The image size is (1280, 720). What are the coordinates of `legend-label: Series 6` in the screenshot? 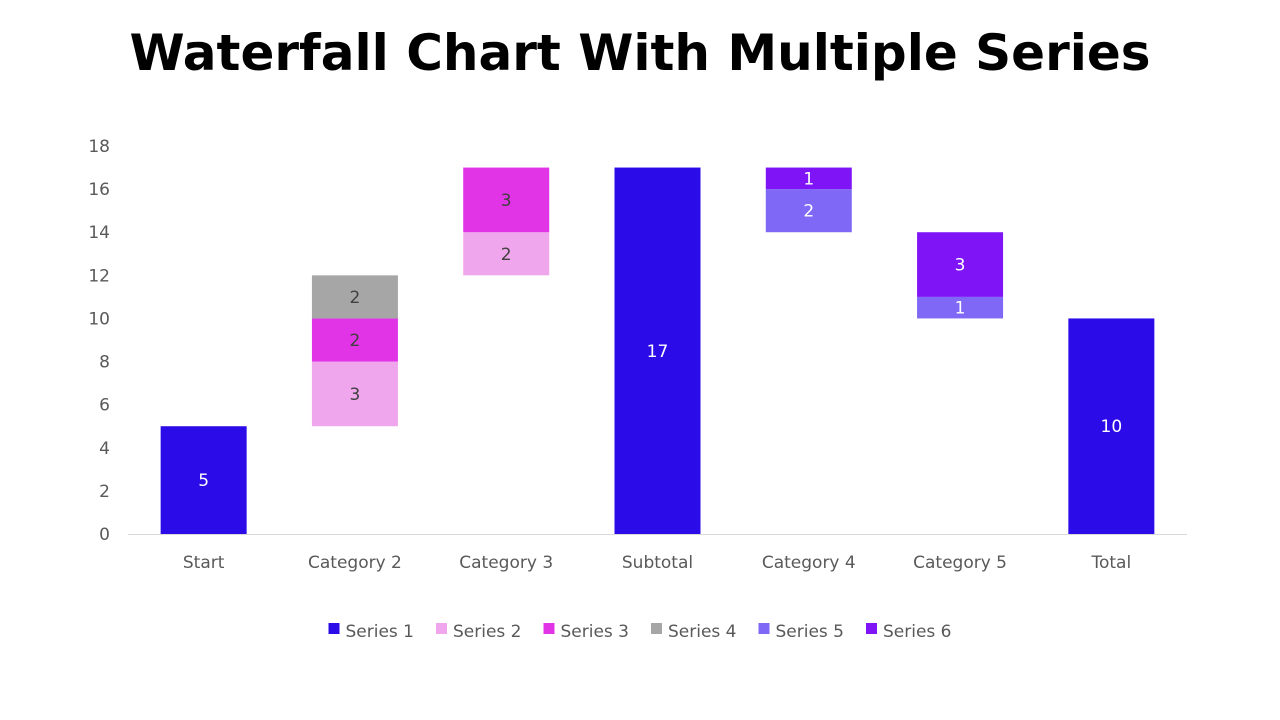 It's located at (917, 632).